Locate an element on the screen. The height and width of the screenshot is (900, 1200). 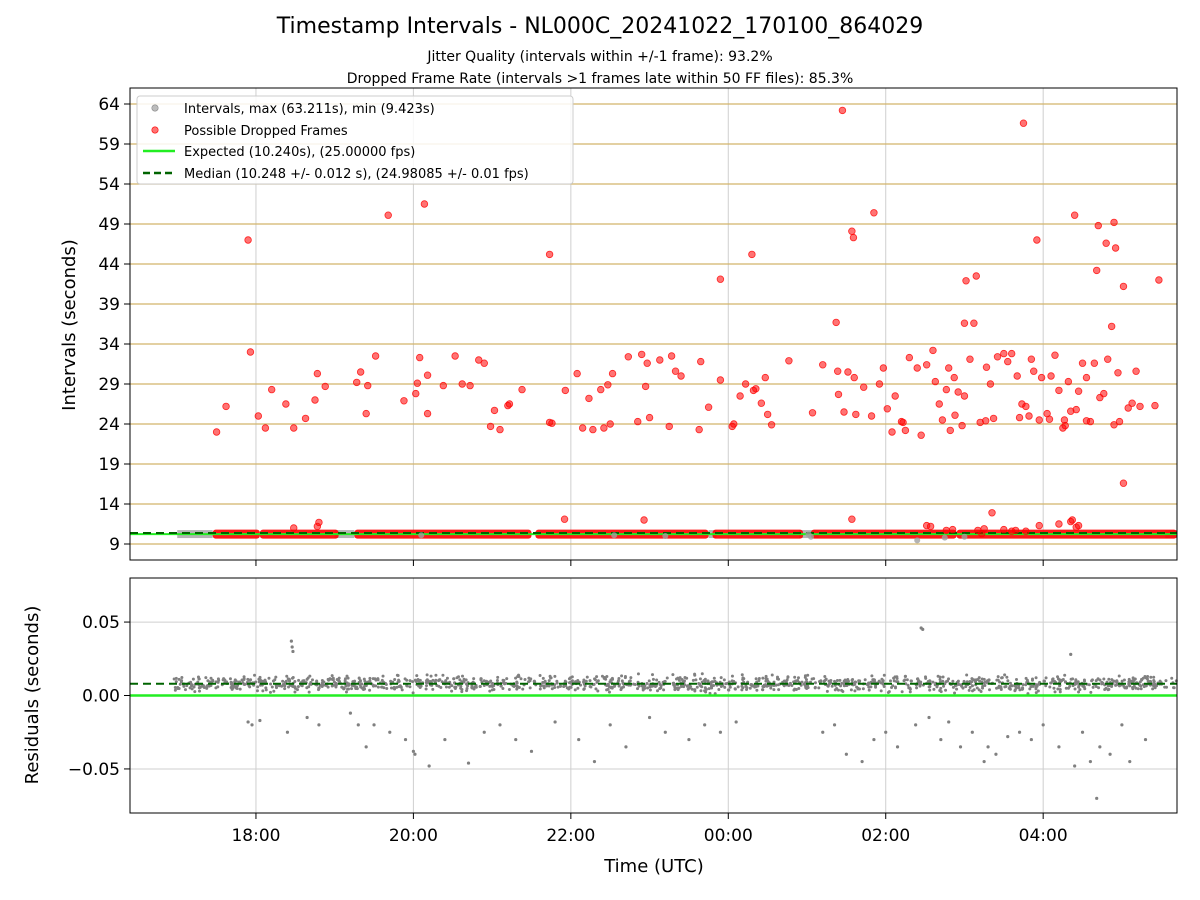
x-tick-label: 02:00 is located at coordinates (885, 836).